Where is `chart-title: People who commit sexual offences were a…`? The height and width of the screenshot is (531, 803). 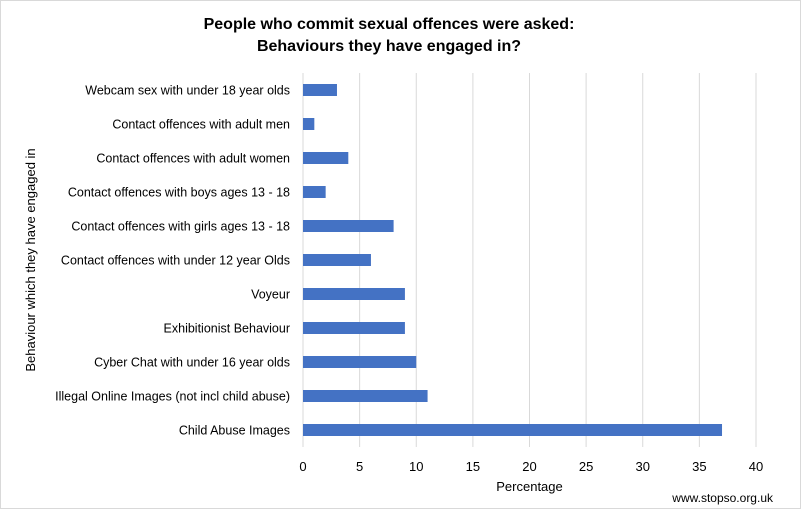
chart-title: People who commit sexual offences were a… is located at coordinates (389, 35).